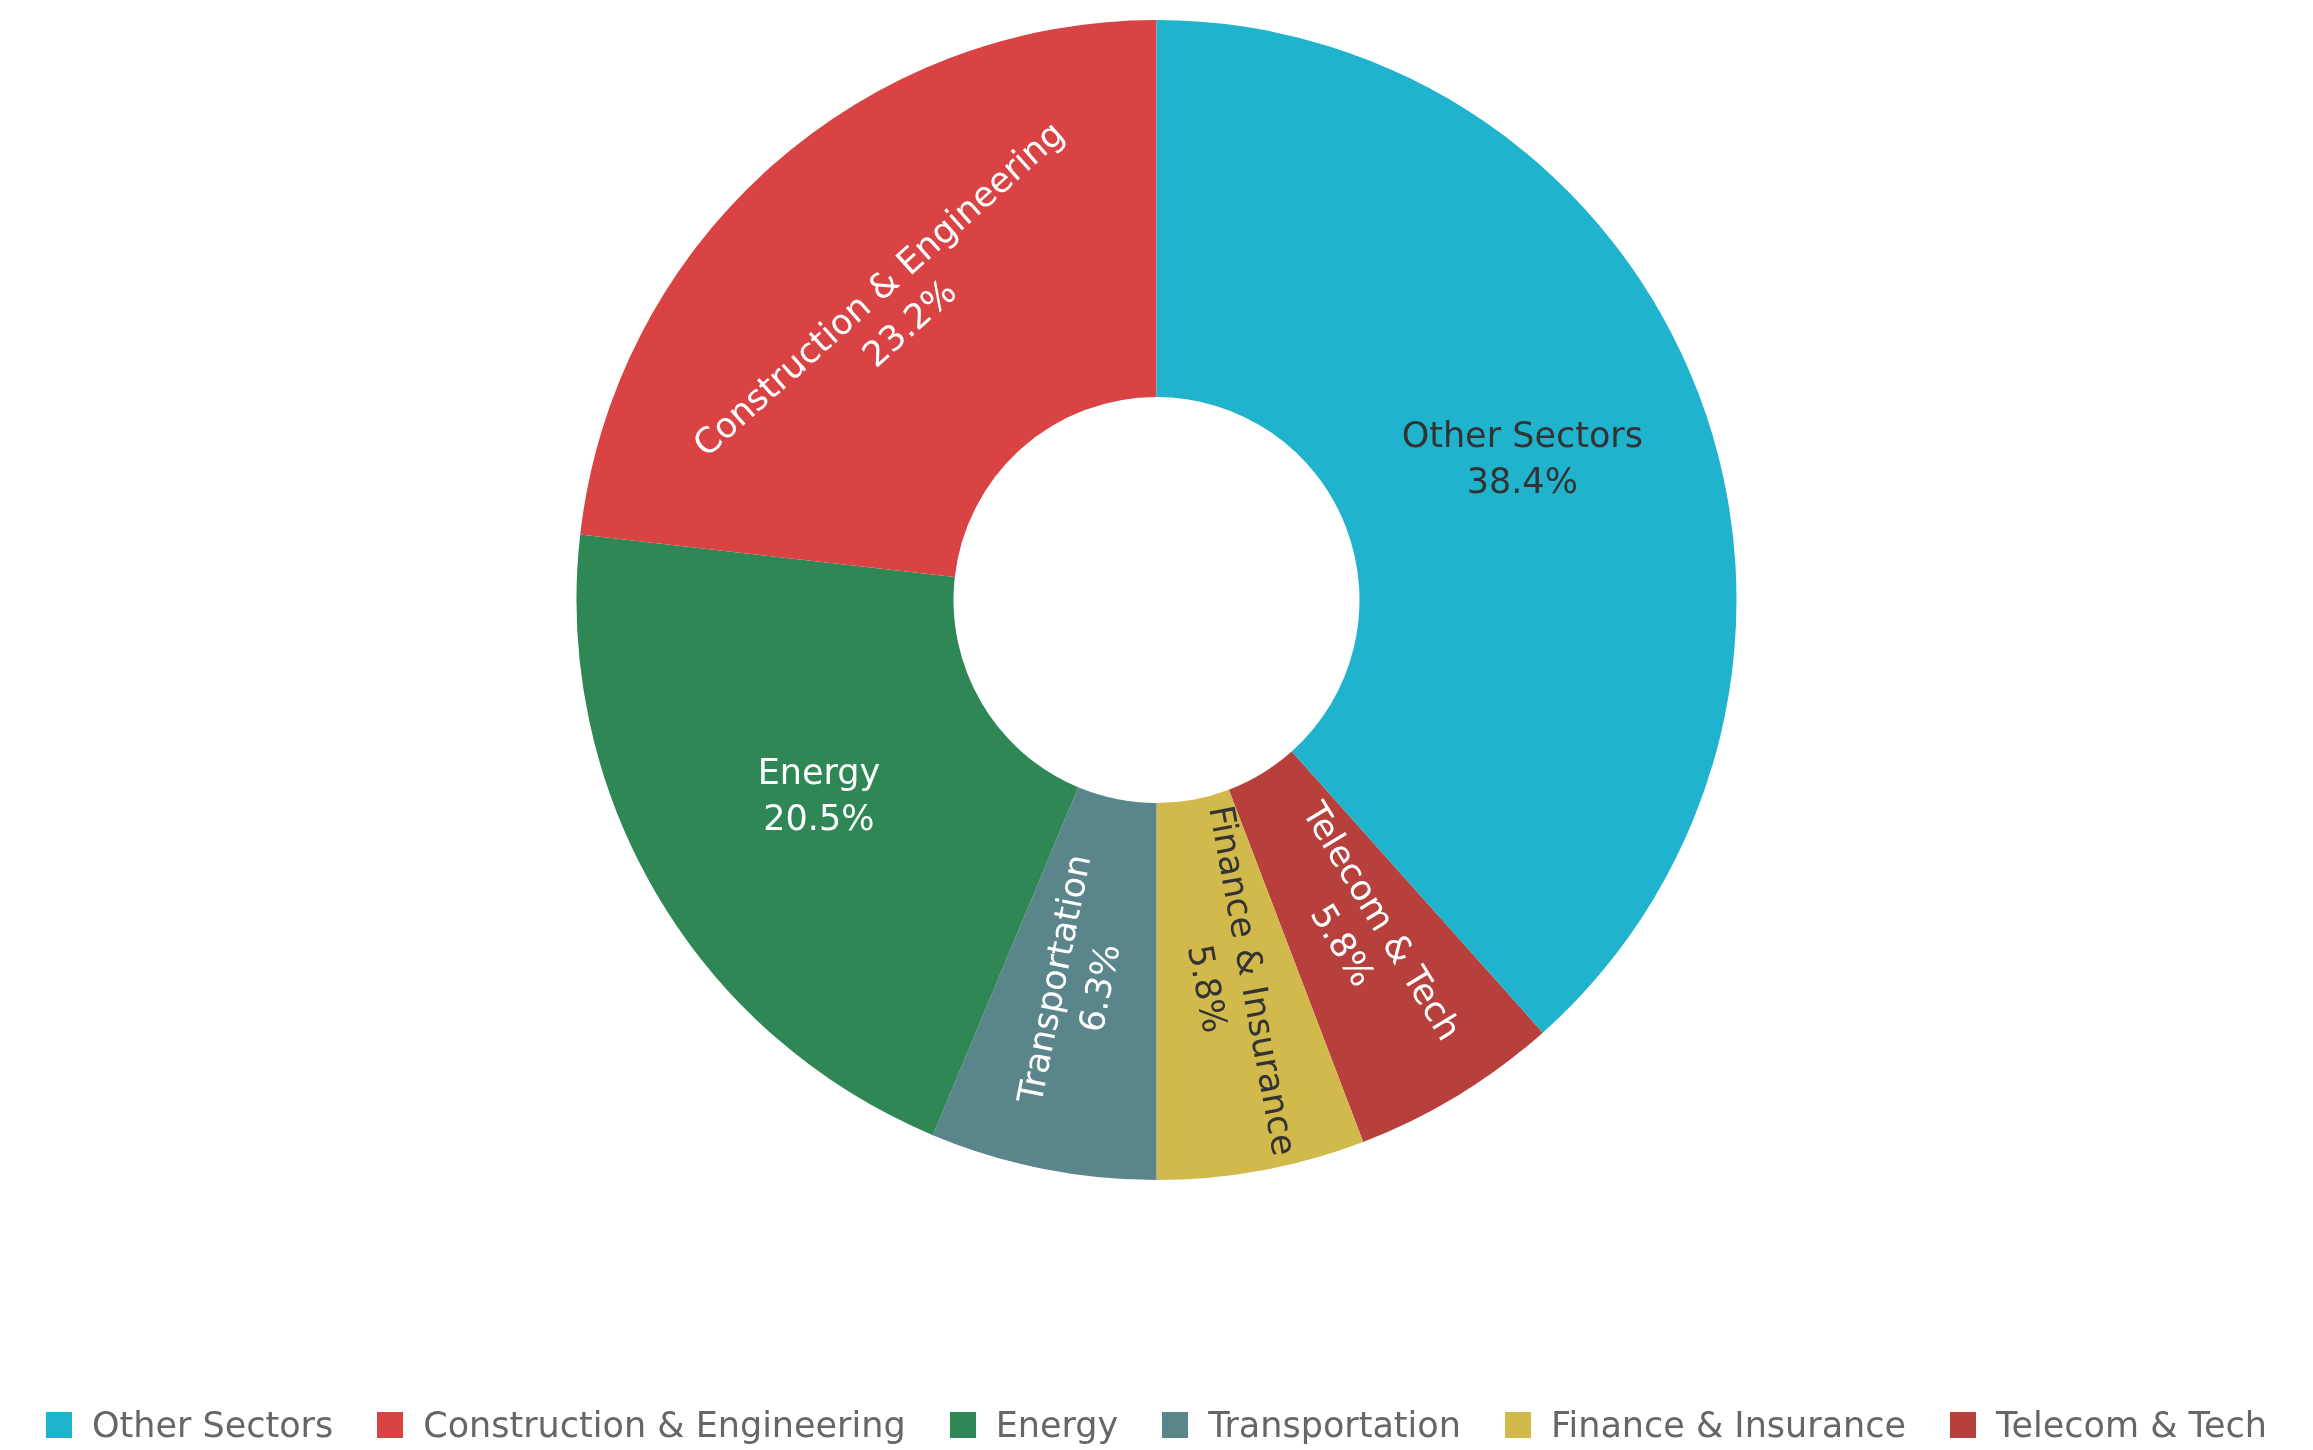 The width and height of the screenshot is (2313, 1450). What do you see at coordinates (2132, 1425) in the screenshot?
I see `legend-label: Telecom & Tech` at bounding box center [2132, 1425].